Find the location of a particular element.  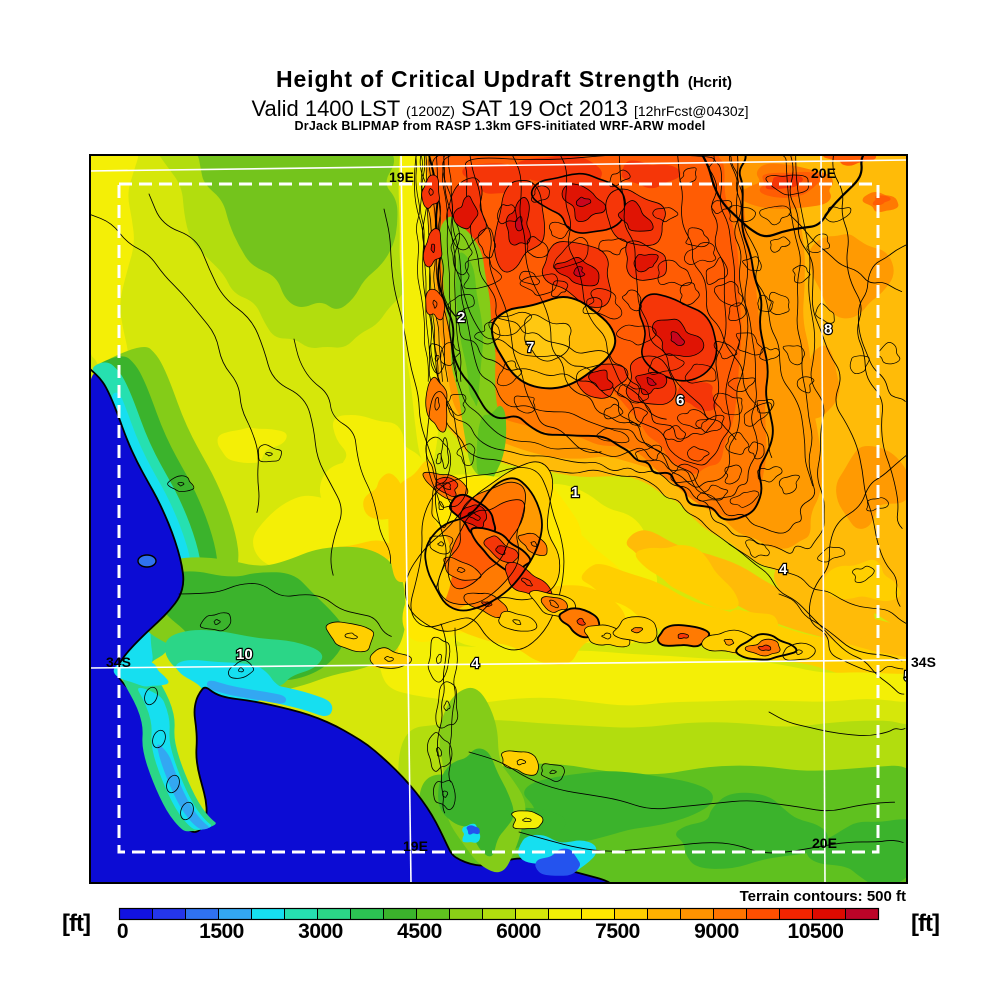

svg-text: 8 is located at coordinates (828, 329).